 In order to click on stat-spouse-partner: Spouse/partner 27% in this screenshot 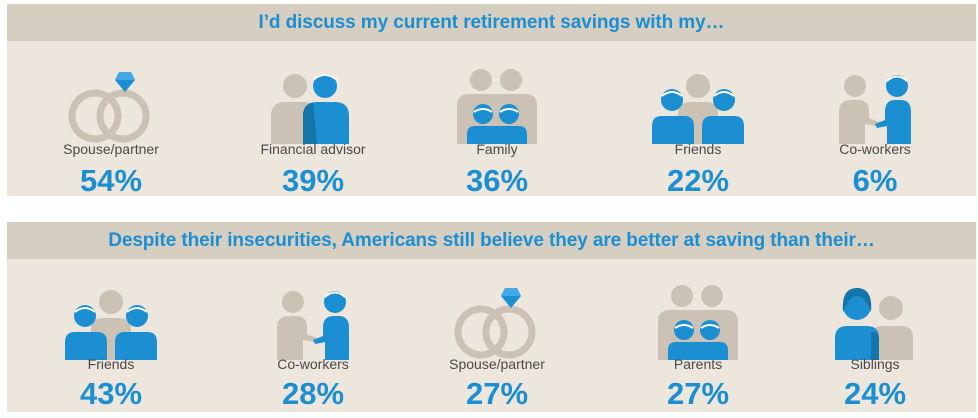, I will do `click(497, 335)`.